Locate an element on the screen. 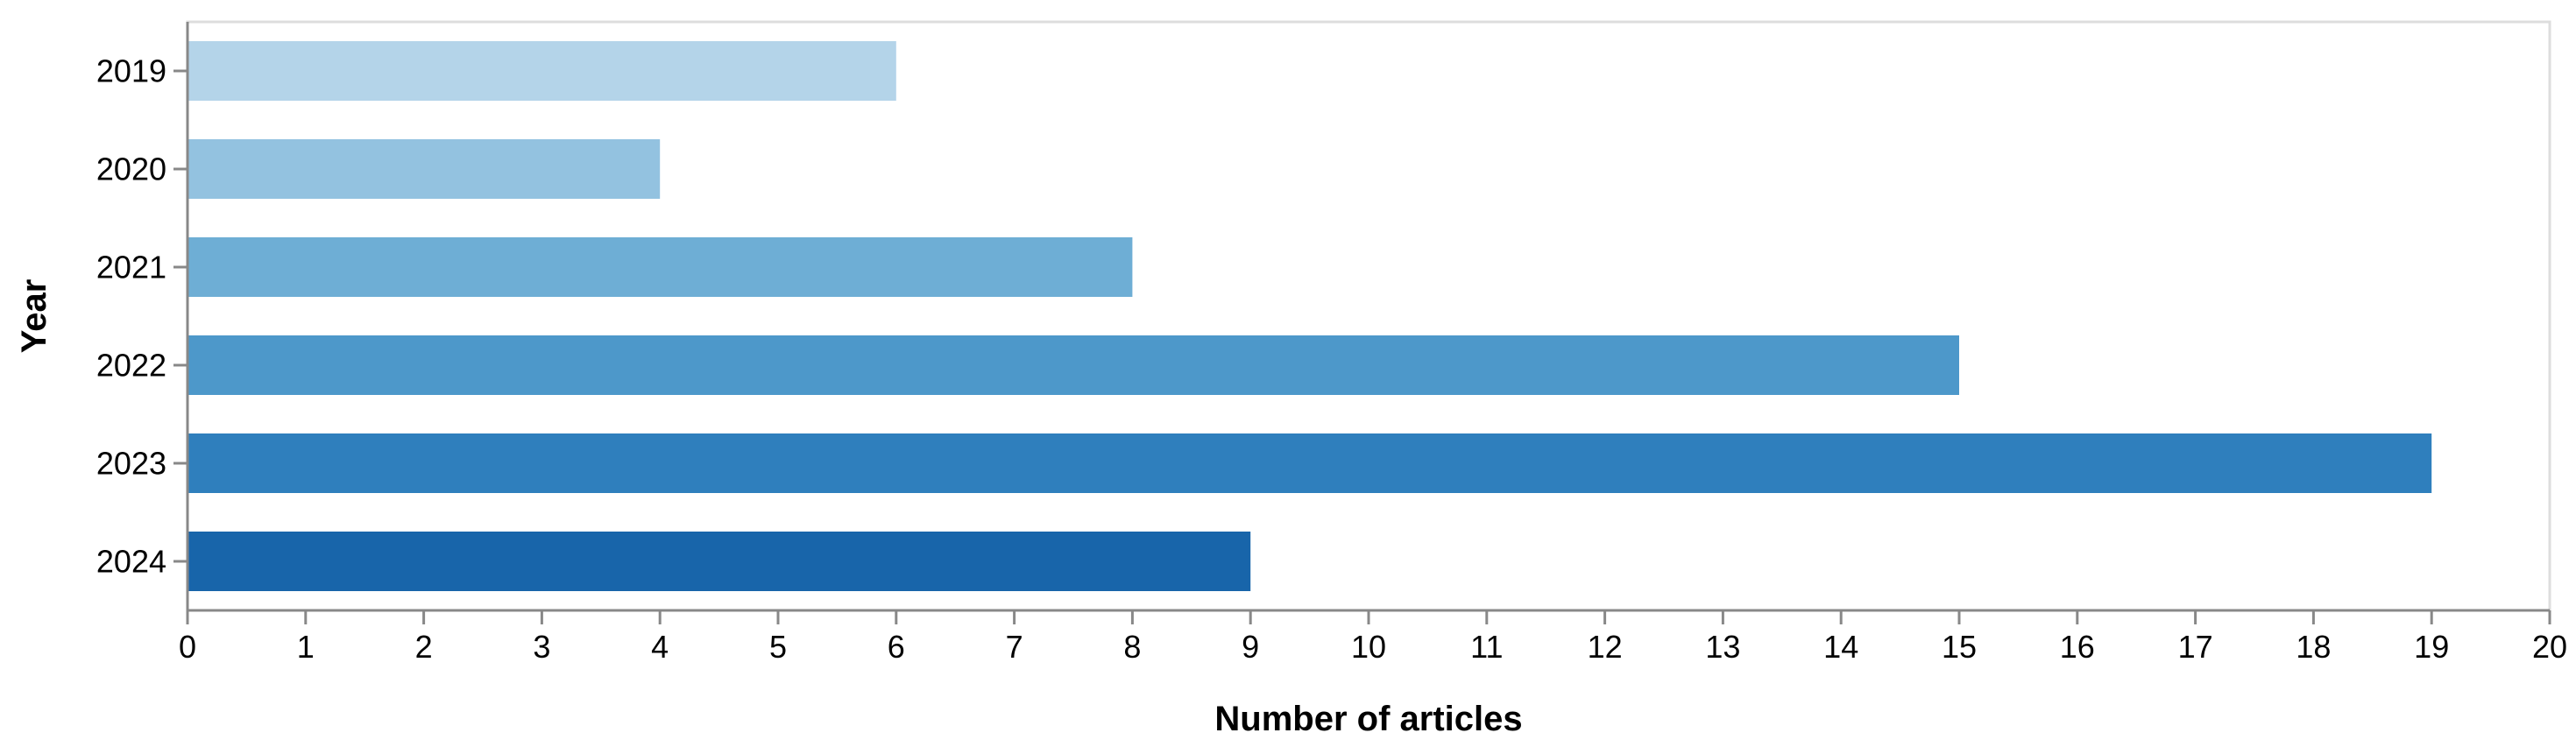 The height and width of the screenshot is (754, 2576). x-tick-label-0: 0 is located at coordinates (187, 647).